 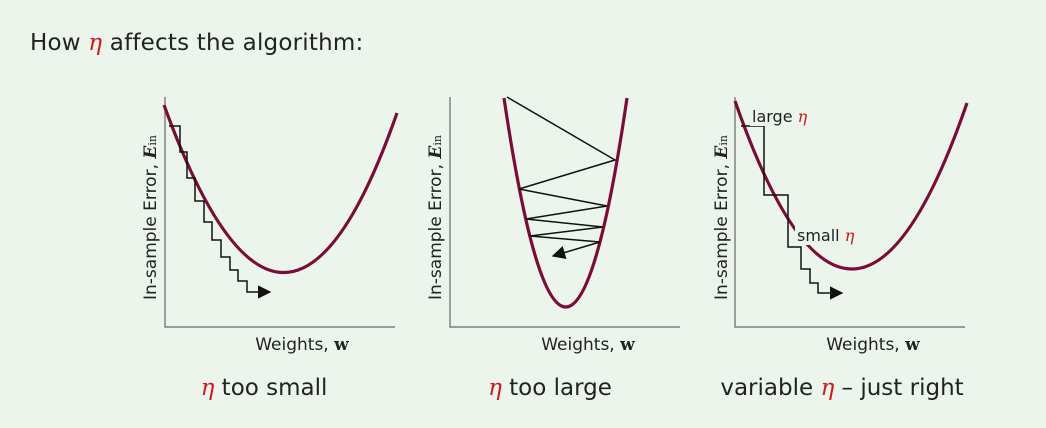 What do you see at coordinates (59, 43) in the screenshot?
I see `heading-prefix: How` at bounding box center [59, 43].